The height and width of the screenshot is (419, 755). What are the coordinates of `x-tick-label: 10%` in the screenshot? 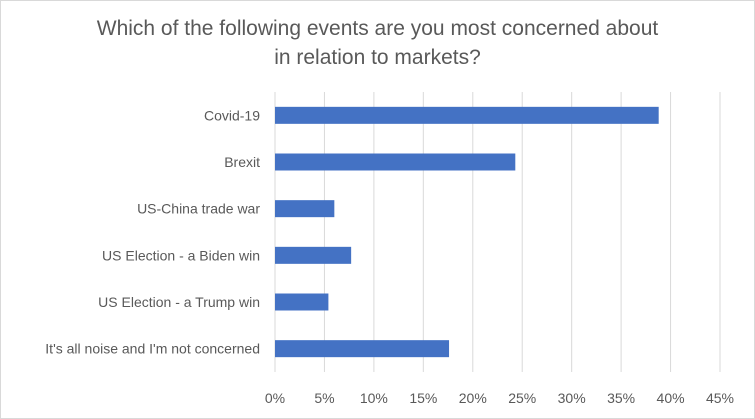 It's located at (374, 398).